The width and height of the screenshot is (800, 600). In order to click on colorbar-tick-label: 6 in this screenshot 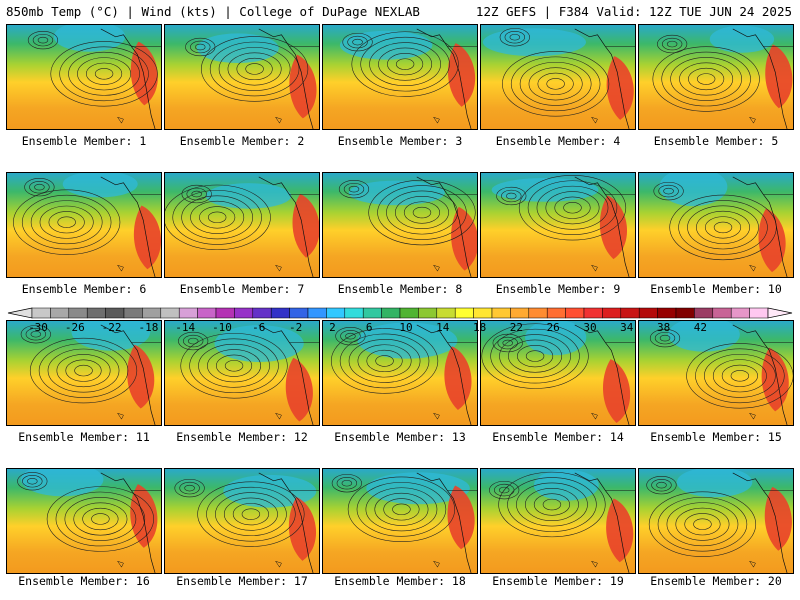, I will do `click(369, 327)`.